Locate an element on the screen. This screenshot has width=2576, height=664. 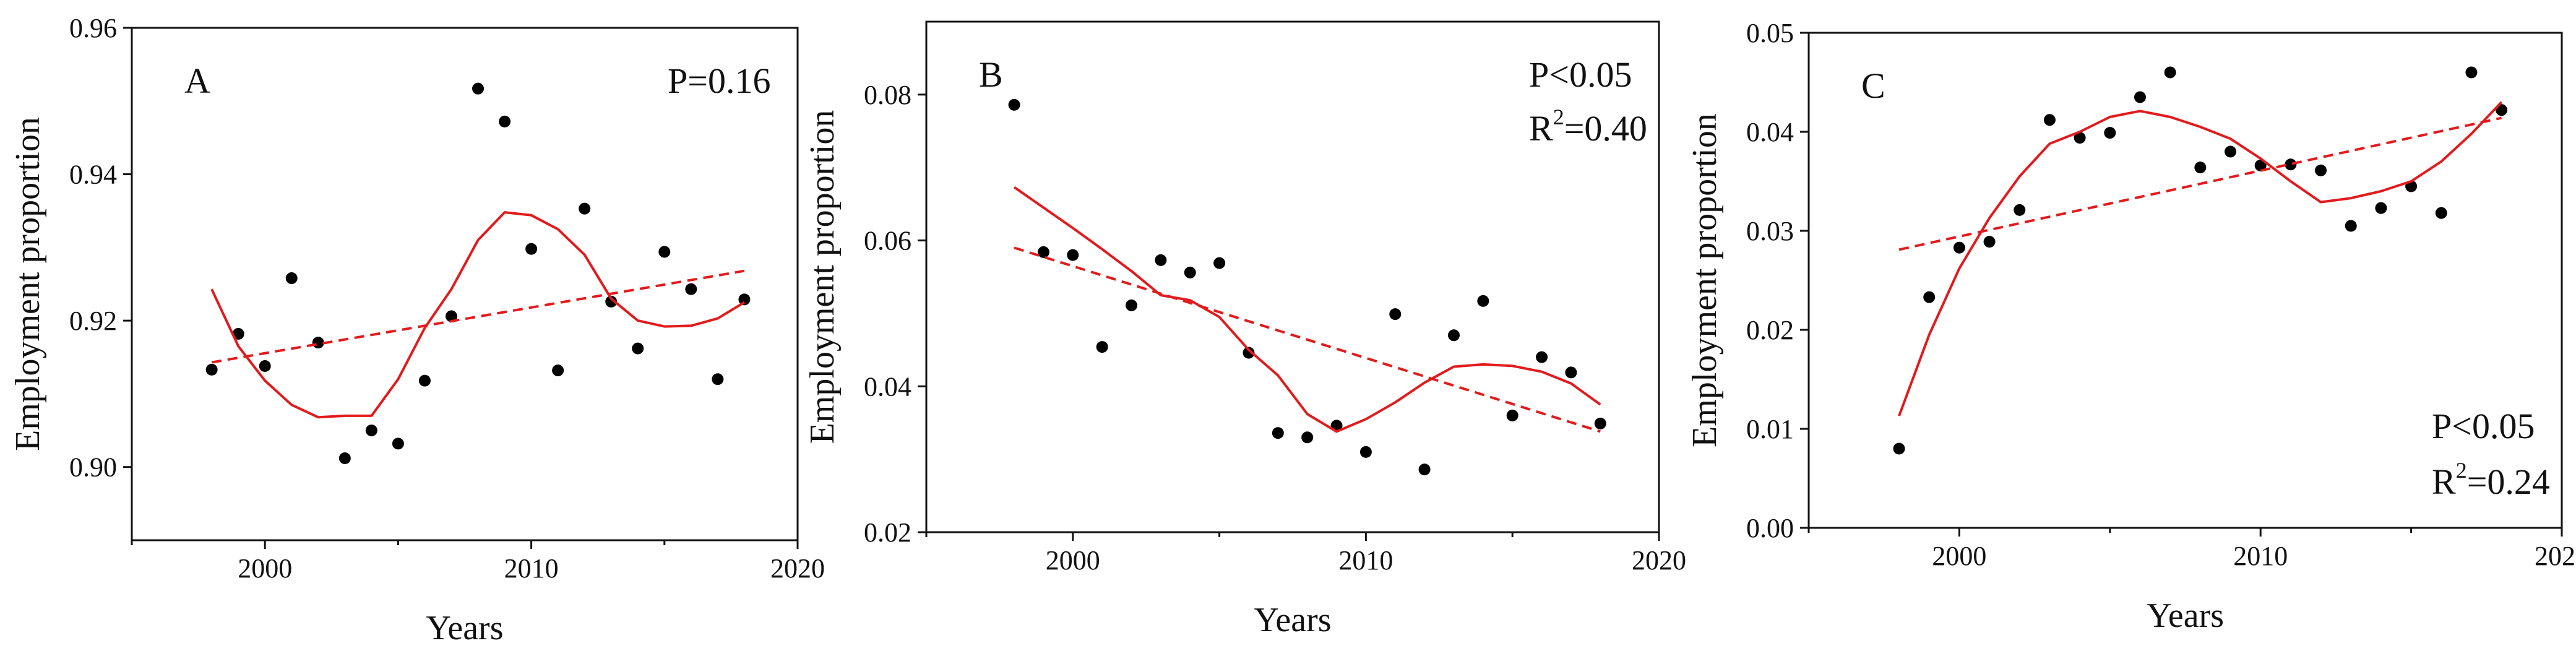
panel-b-trend-line is located at coordinates (1307, 339).